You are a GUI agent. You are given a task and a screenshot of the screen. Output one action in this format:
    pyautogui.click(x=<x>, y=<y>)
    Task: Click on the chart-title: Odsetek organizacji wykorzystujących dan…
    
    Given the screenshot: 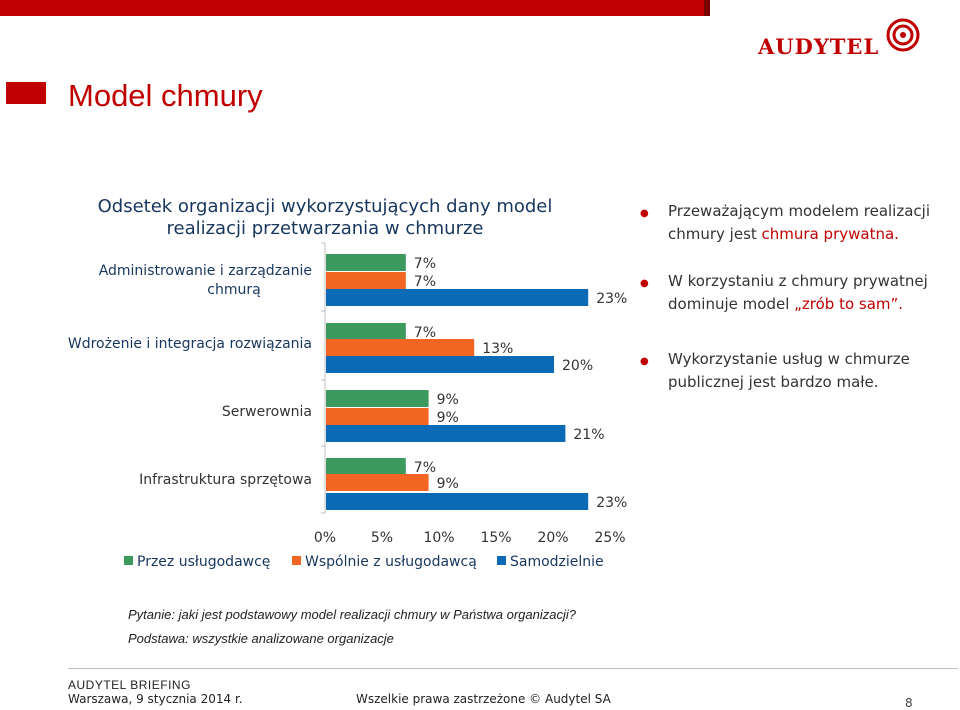 What is the action you would take?
    pyautogui.click(x=325, y=217)
    